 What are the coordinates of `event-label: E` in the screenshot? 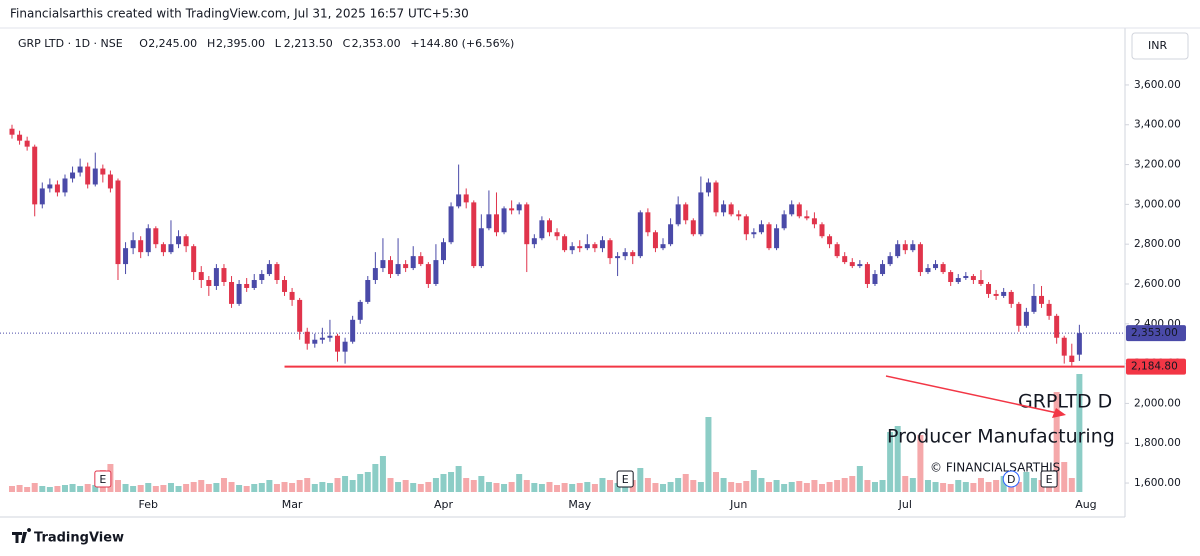 It's located at (1049, 479).